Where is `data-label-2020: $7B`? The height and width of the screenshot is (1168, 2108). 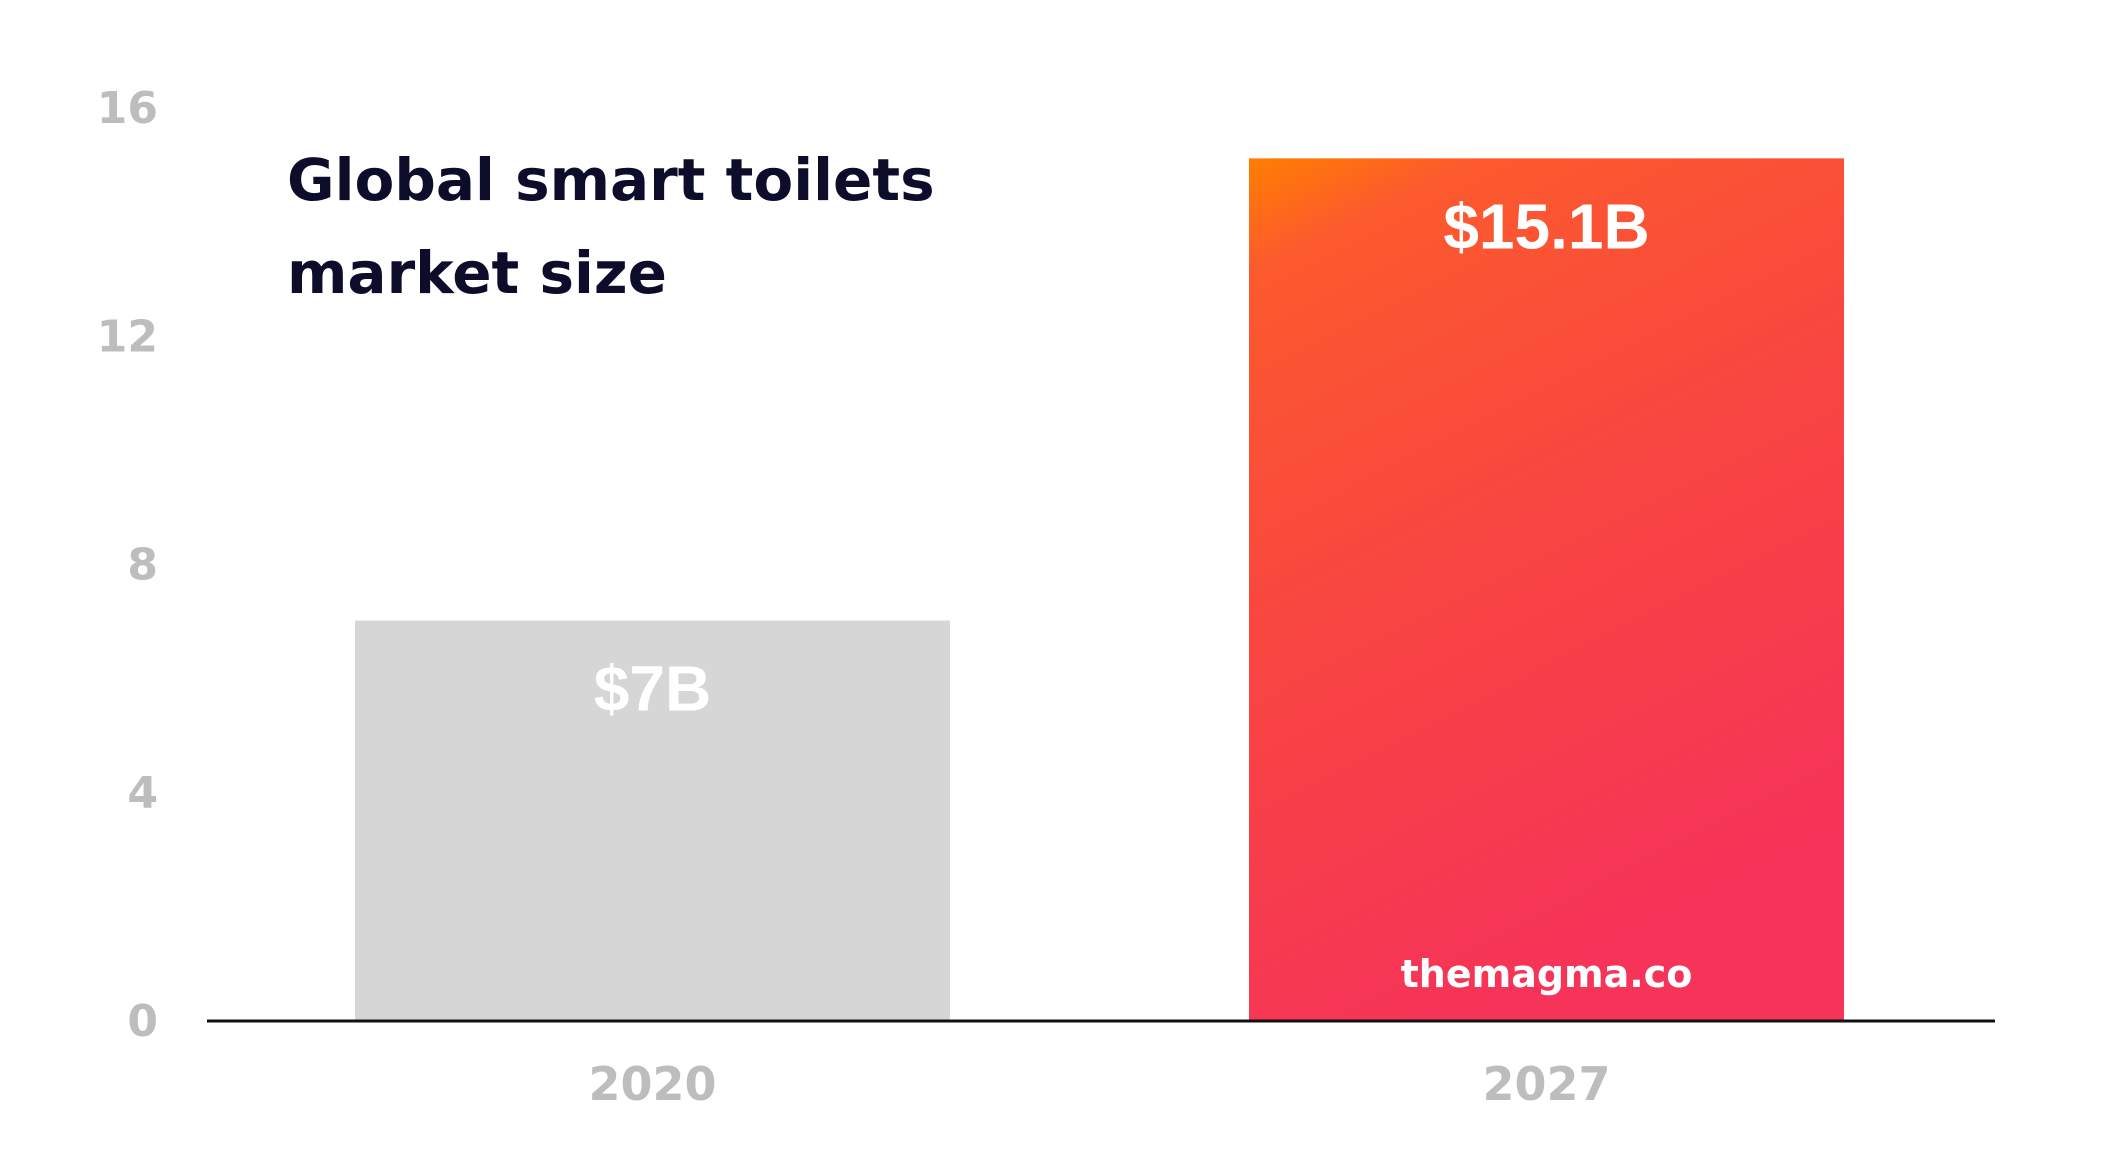
data-label-2020: $7B is located at coordinates (652, 689).